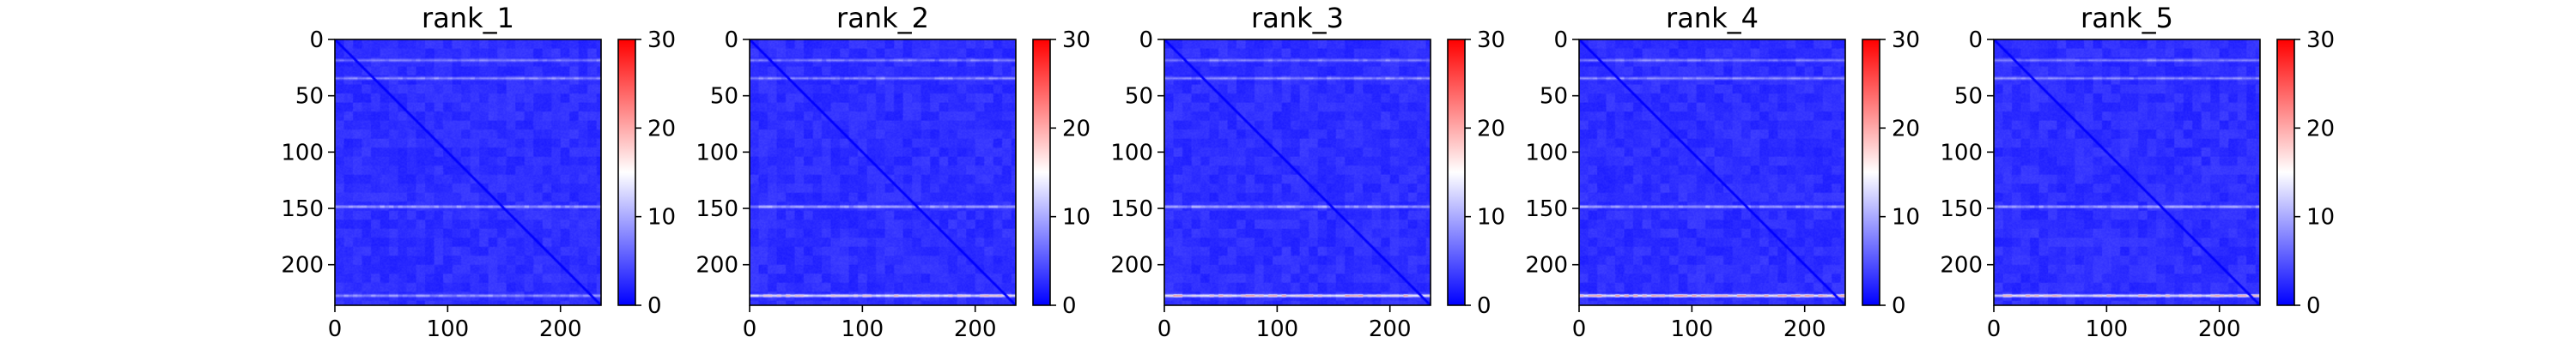  What do you see at coordinates (468, 18) in the screenshot?
I see `panel-title: rank_1` at bounding box center [468, 18].